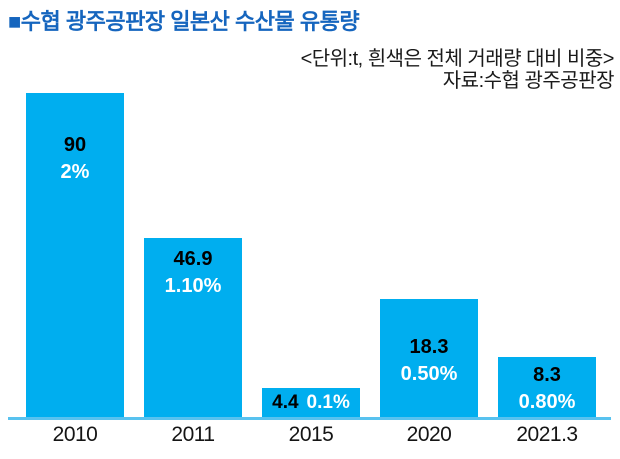 The image size is (620, 459). I want to click on x-axis-label-2011: 2011, so click(193, 434).